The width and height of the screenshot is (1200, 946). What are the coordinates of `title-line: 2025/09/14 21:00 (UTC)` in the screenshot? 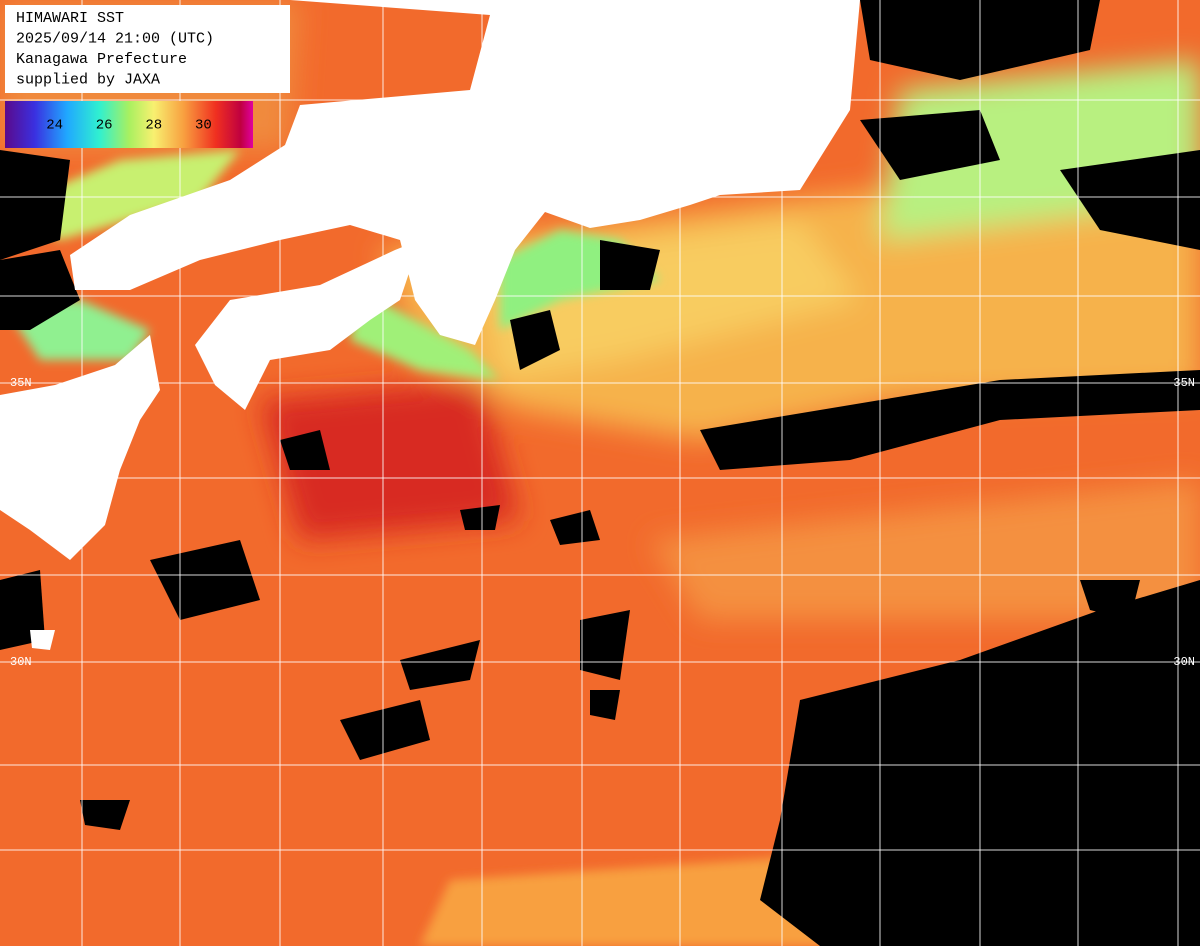 It's located at (115, 38).